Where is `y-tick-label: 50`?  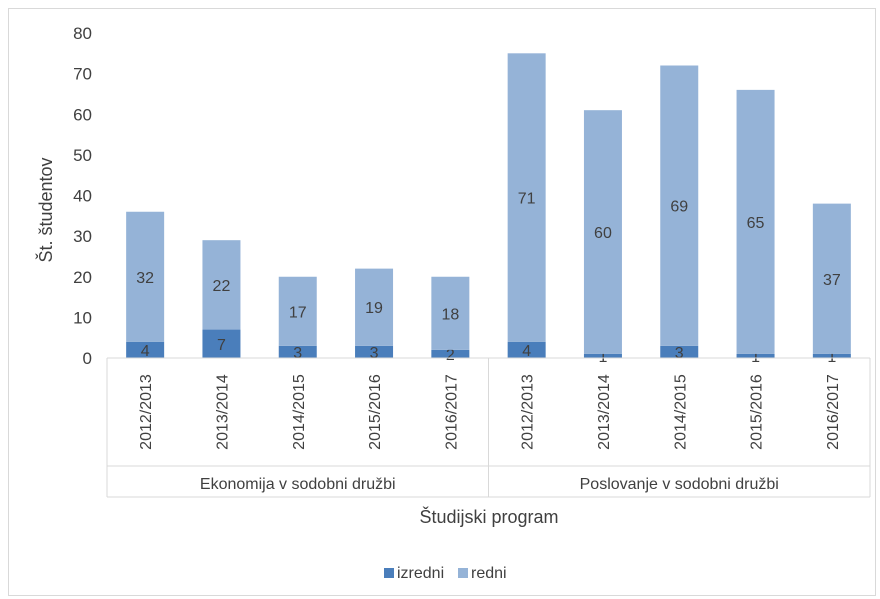 y-tick-label: 50 is located at coordinates (82, 155).